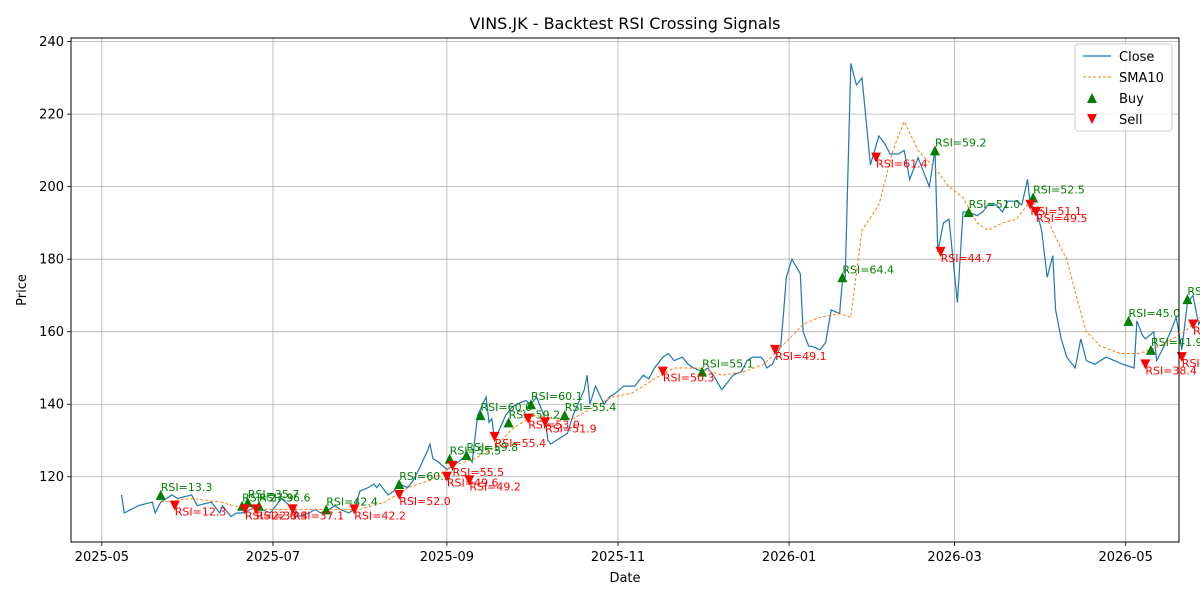 Image resolution: width=1200 pixels, height=600 pixels. I want to click on sell-annotation: RSI=22.6, so click(271, 515).